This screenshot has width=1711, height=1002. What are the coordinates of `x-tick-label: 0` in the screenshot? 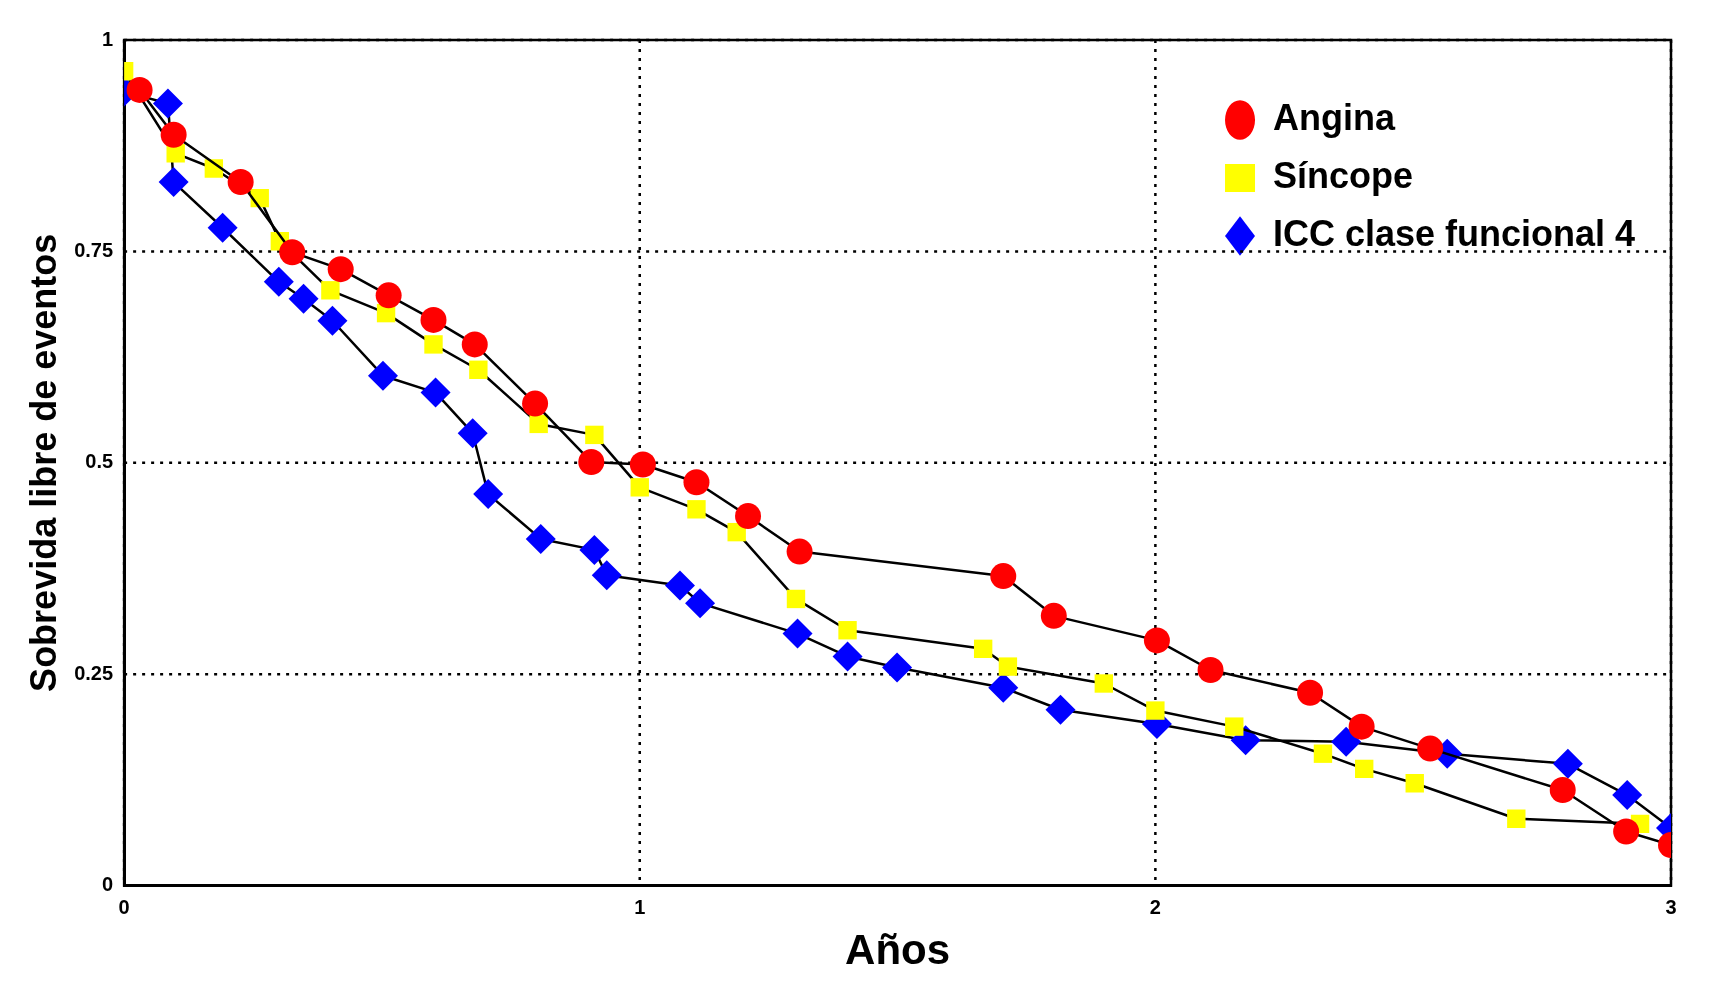 It's located at (124, 907).